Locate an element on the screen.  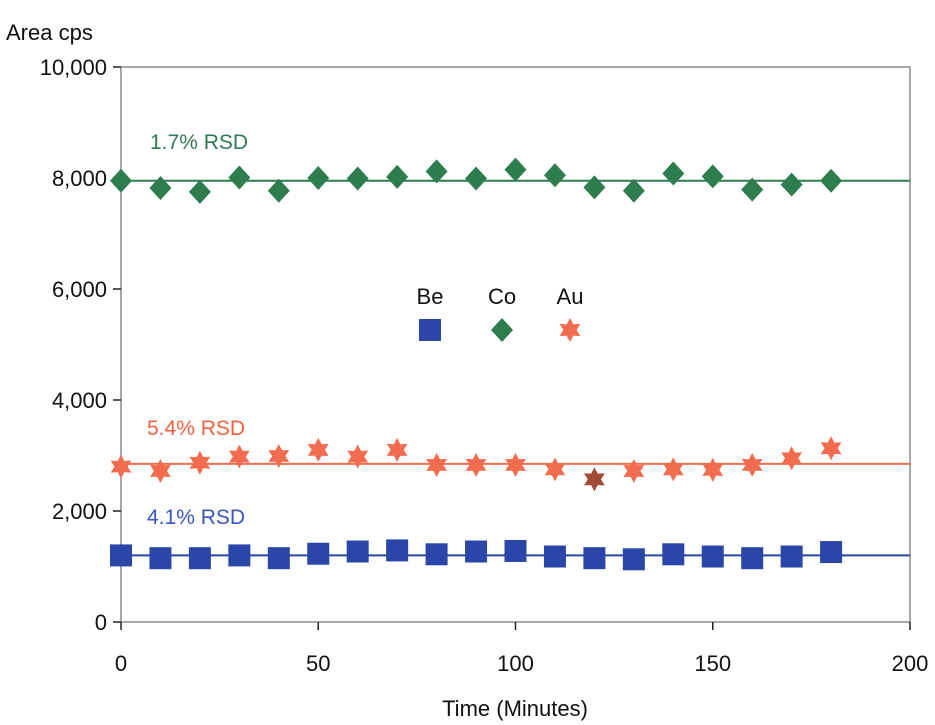
y-tick-label: 6,000 is located at coordinates (79, 289).